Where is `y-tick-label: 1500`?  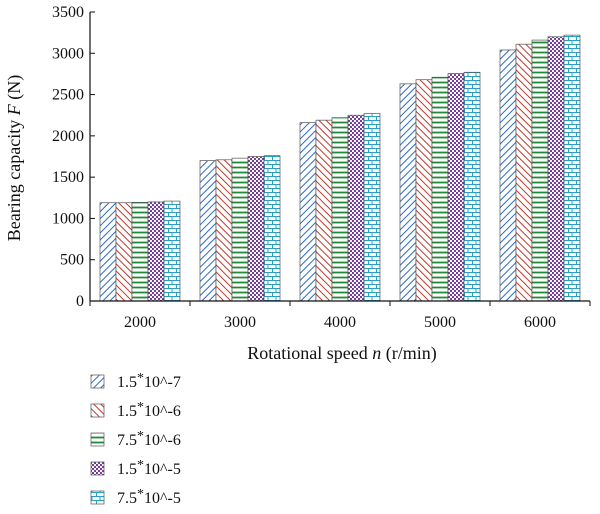
y-tick-label: 1500 is located at coordinates (68, 177).